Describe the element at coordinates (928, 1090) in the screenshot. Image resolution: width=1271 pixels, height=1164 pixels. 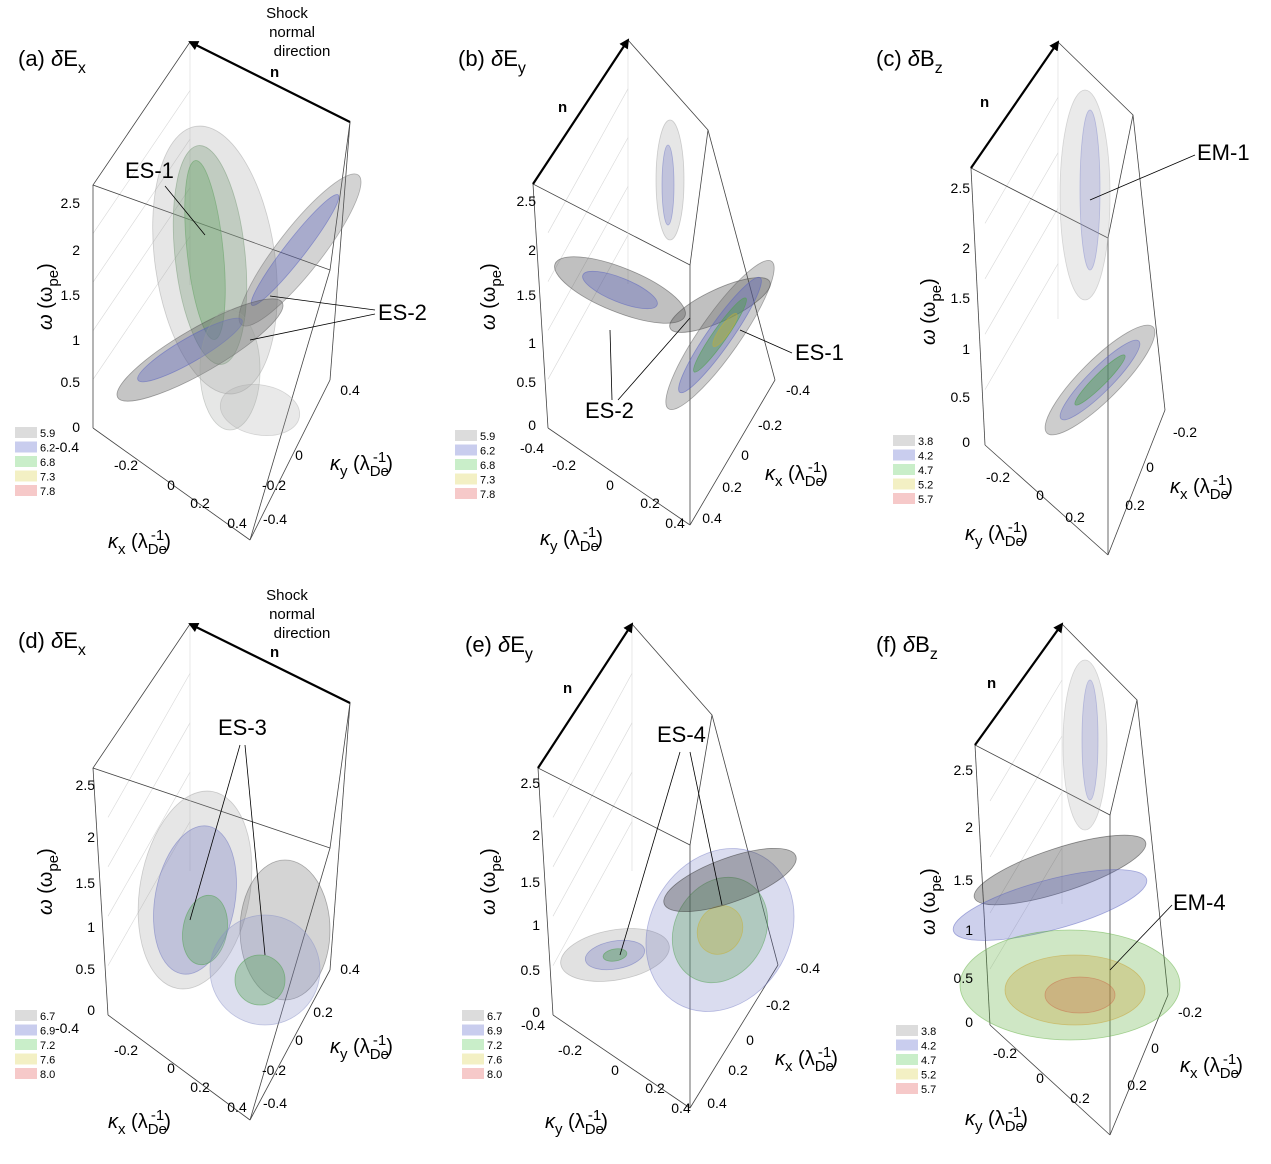
I see `legend-value: 5.7` at that location.